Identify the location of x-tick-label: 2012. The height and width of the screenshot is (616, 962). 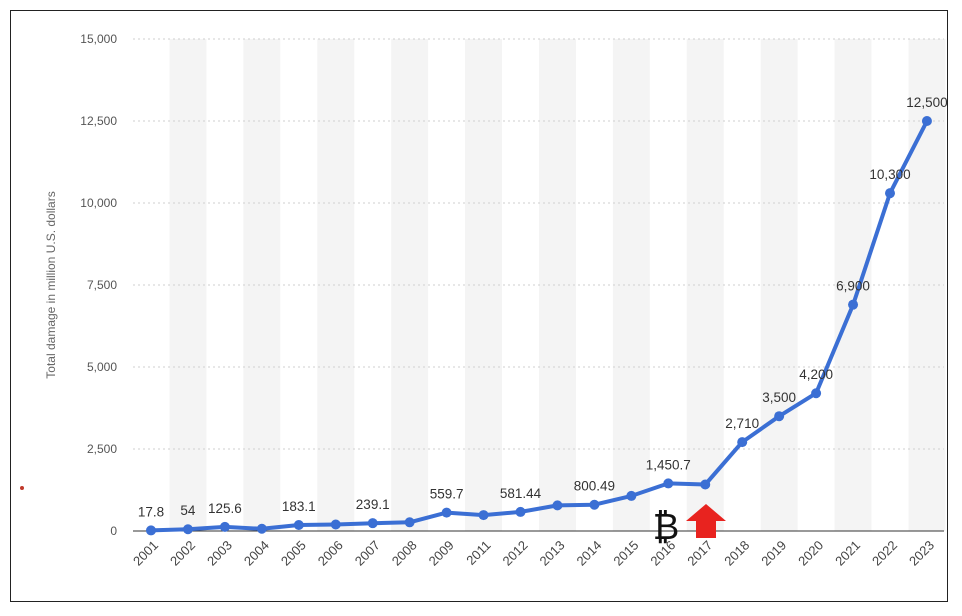
(515, 553).